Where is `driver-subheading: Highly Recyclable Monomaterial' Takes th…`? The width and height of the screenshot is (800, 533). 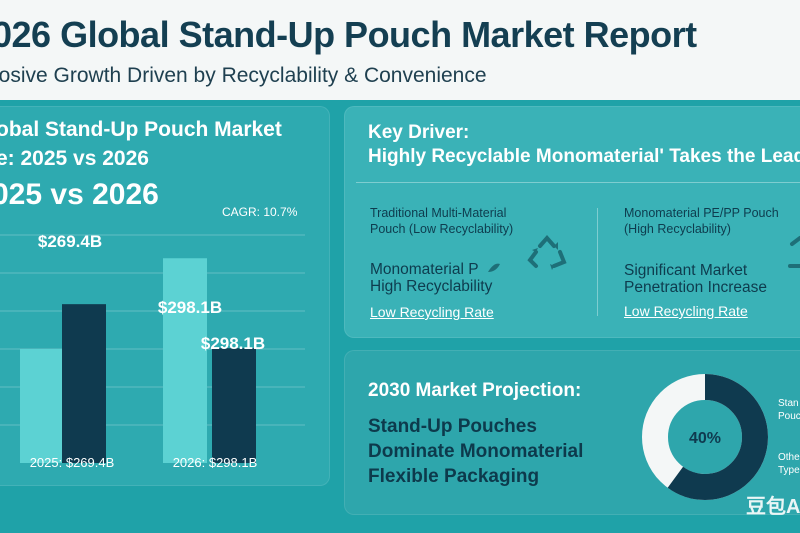
driver-subheading: Highly Recyclable Monomaterial' Takes th… is located at coordinates (584, 156).